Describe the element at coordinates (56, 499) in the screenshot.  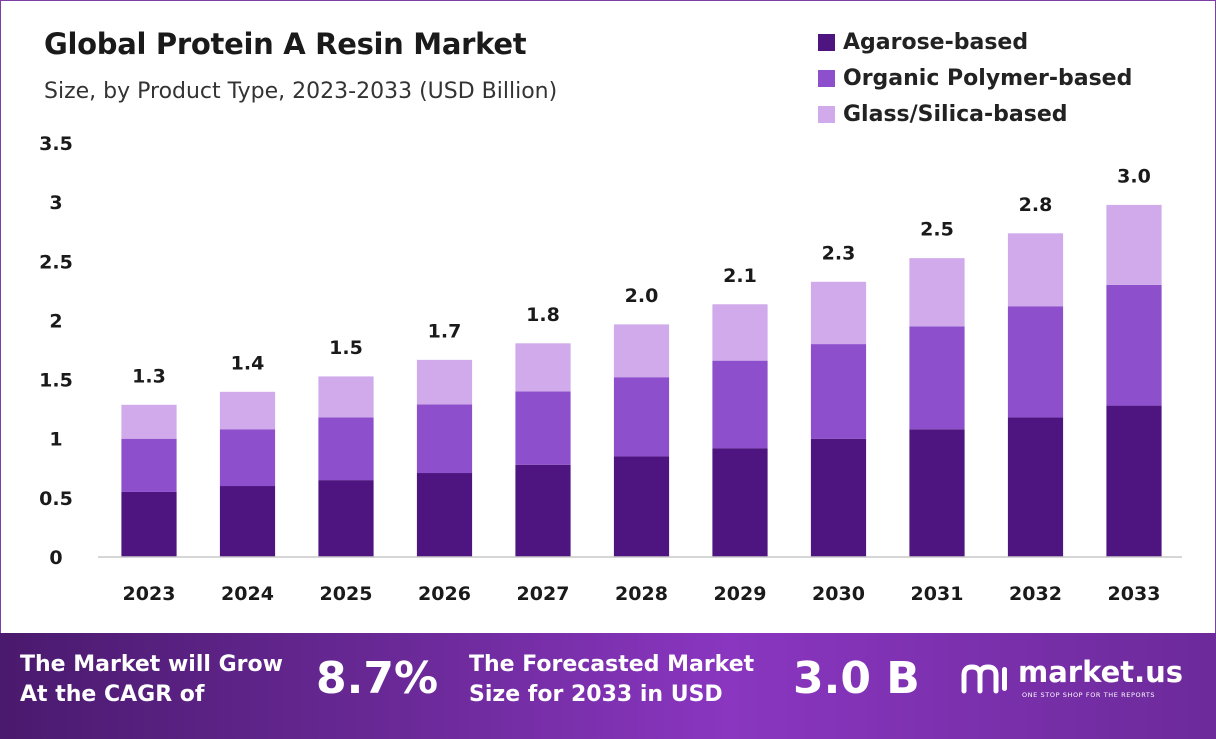
I see `y-tick-label: 0.5` at that location.